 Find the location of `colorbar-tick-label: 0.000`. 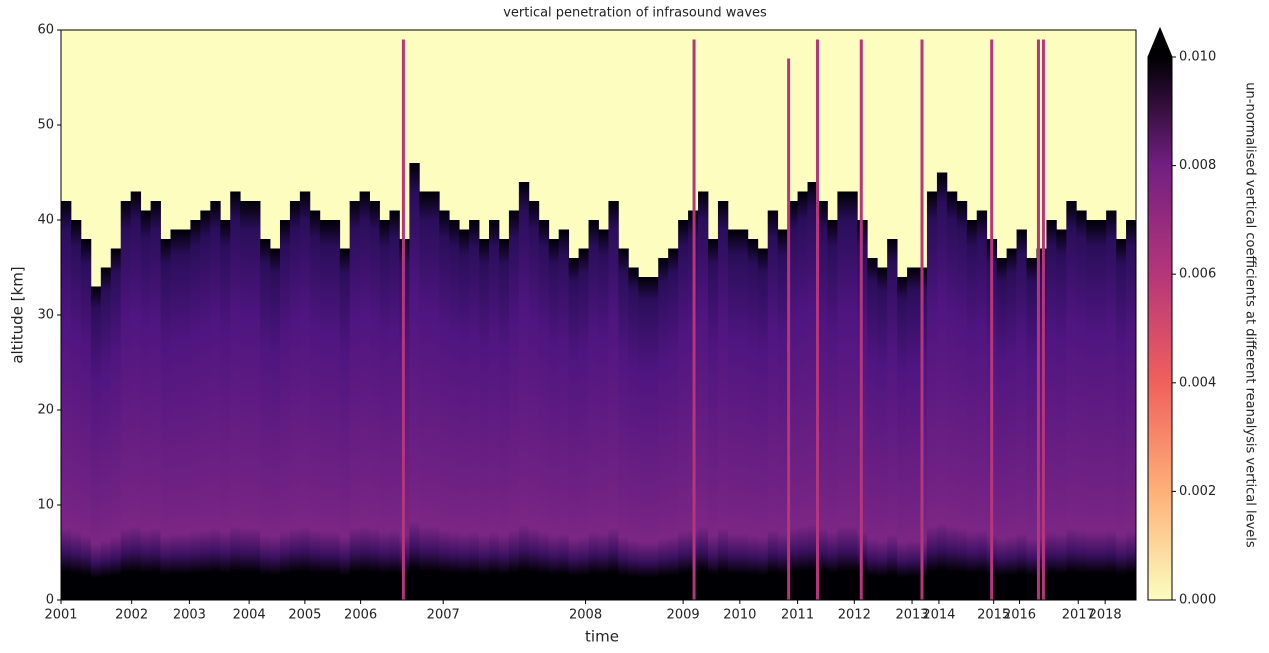

colorbar-tick-label: 0.000 is located at coordinates (1197, 600).